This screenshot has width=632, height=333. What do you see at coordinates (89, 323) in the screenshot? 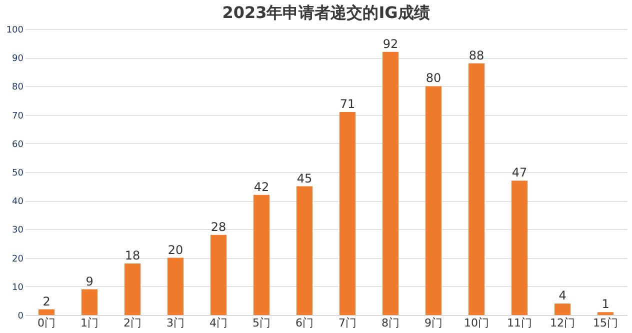
I see `x-tick-label: 1门` at bounding box center [89, 323].